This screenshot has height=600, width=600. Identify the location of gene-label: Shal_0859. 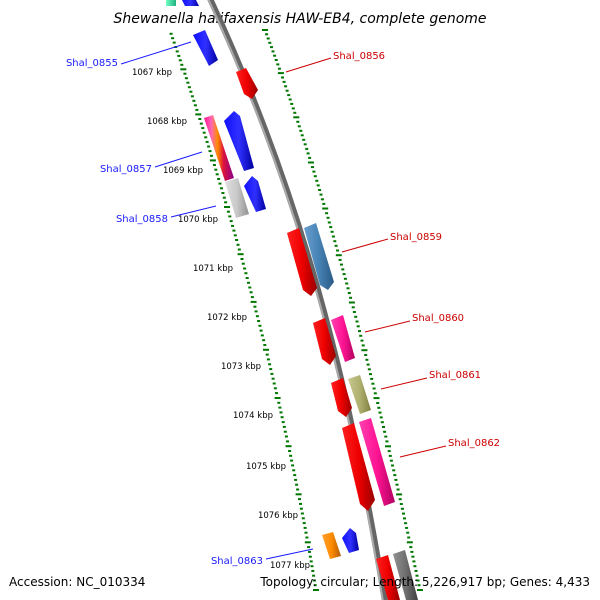
(416, 237).